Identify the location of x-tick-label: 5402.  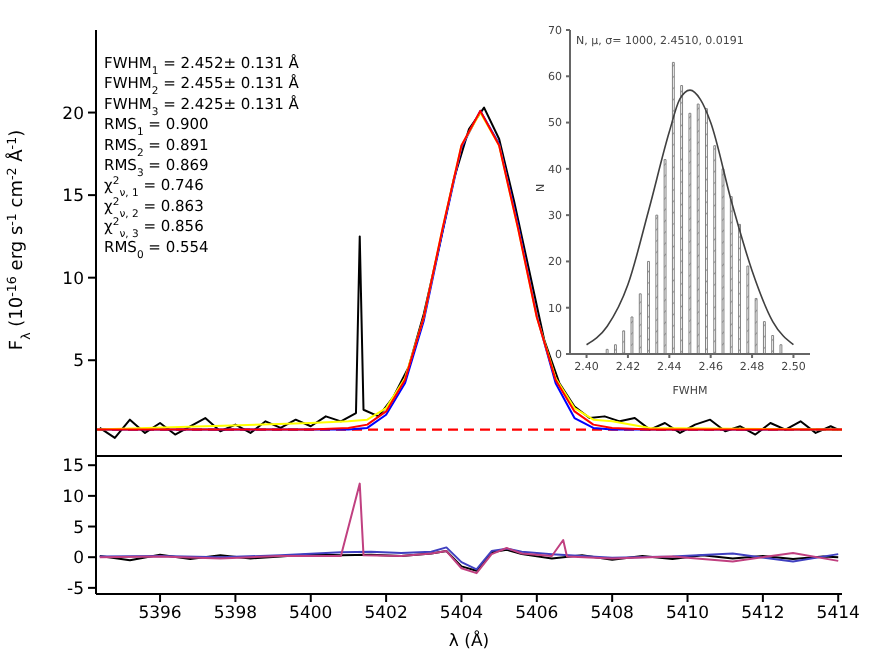
(386, 614).